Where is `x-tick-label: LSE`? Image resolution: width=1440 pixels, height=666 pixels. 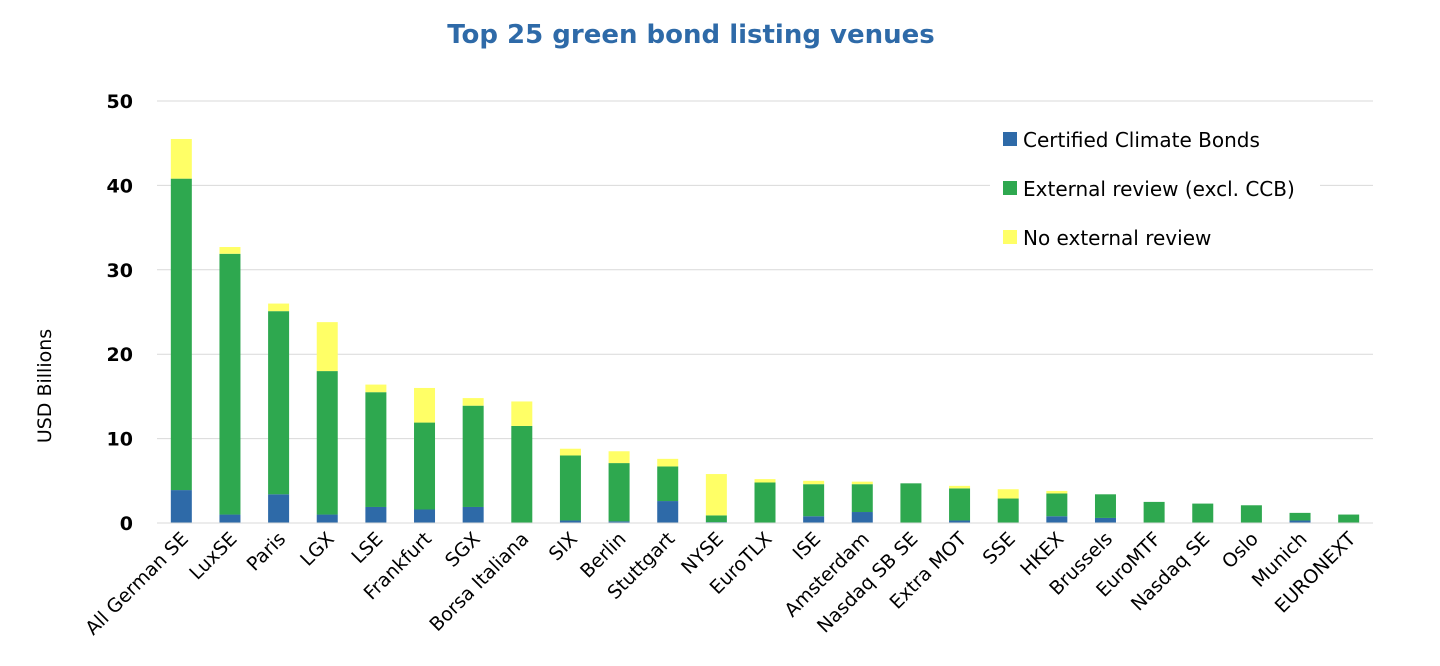
x-tick-label: LSE is located at coordinates (367, 548).